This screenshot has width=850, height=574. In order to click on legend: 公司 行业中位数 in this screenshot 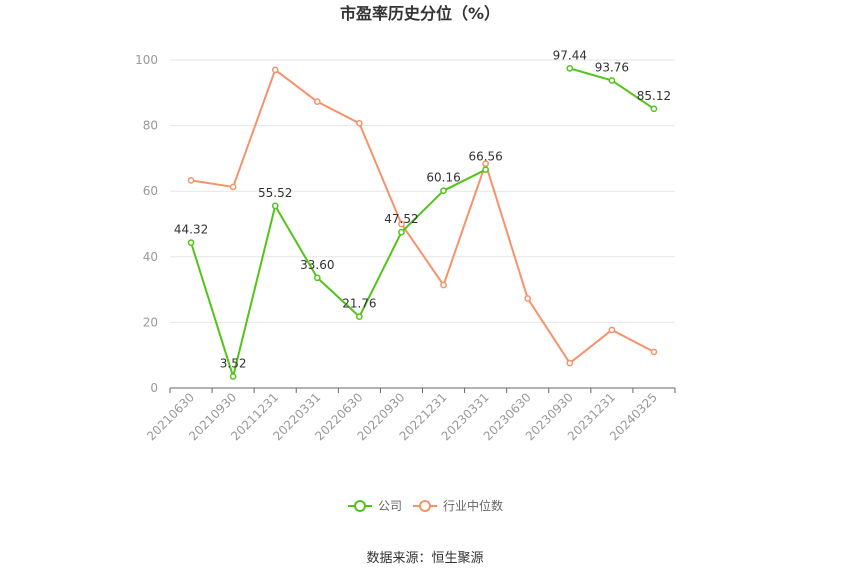, I will do `click(425, 505)`.